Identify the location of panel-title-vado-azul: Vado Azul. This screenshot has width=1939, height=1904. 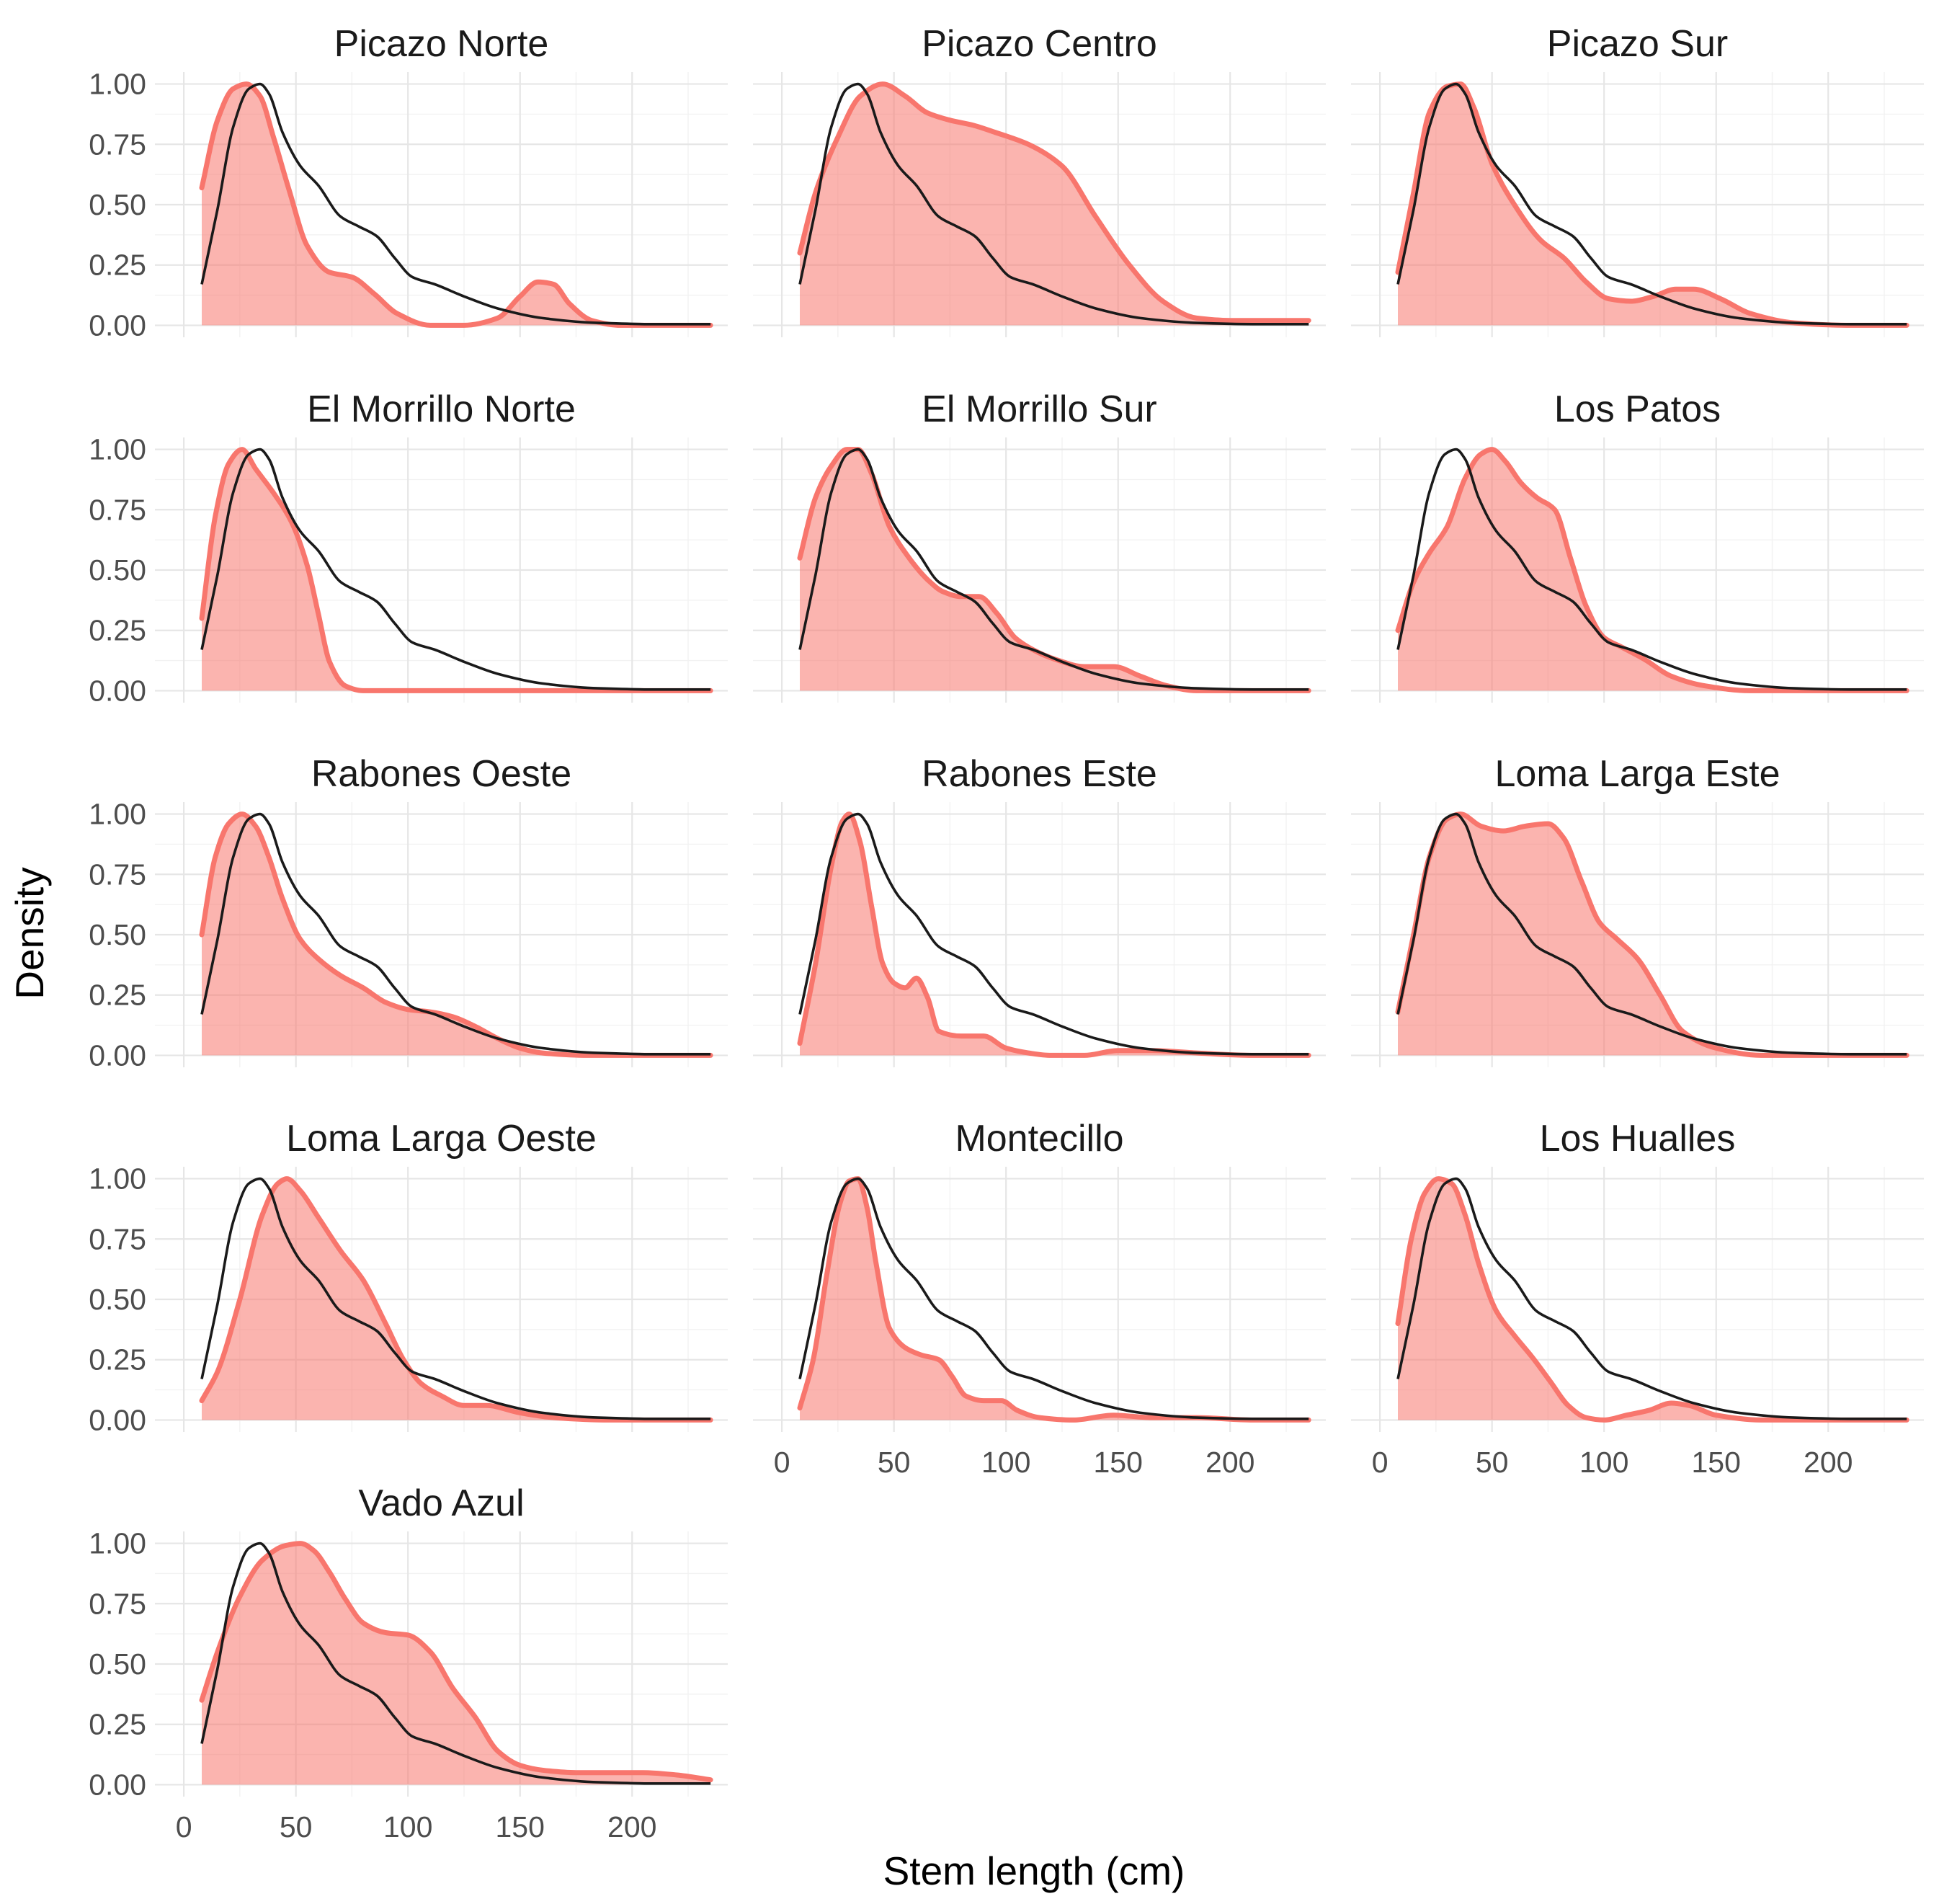
(441, 1503).